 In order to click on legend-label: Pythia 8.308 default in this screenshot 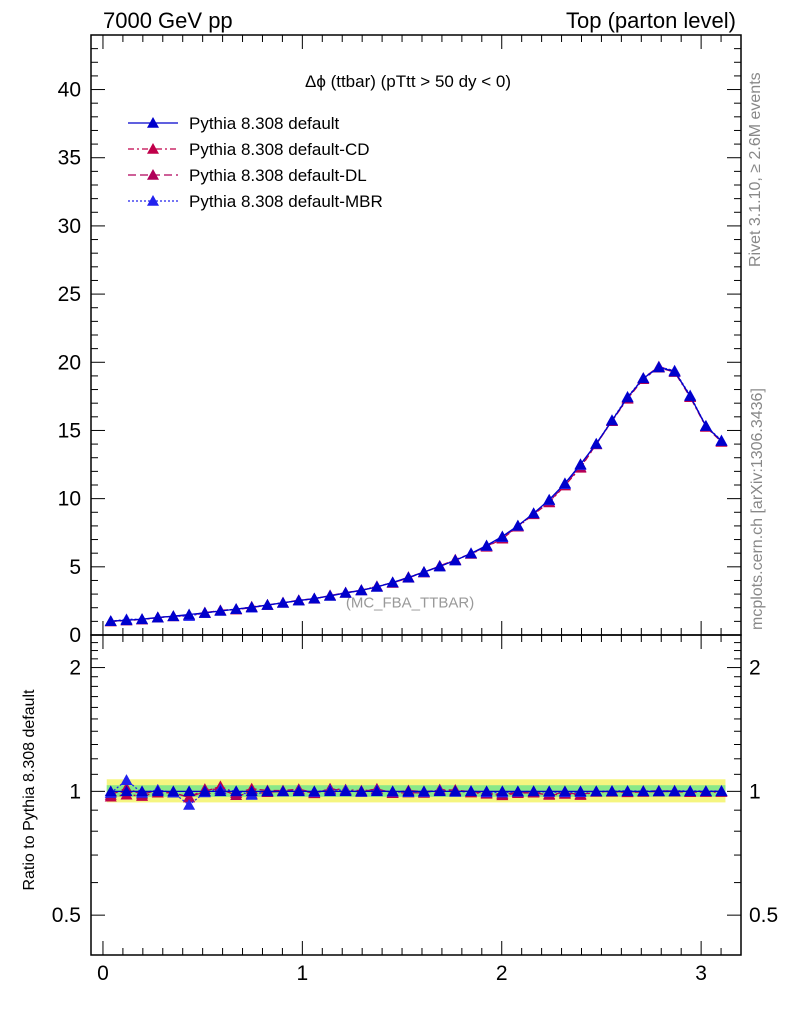, I will do `click(264, 123)`.